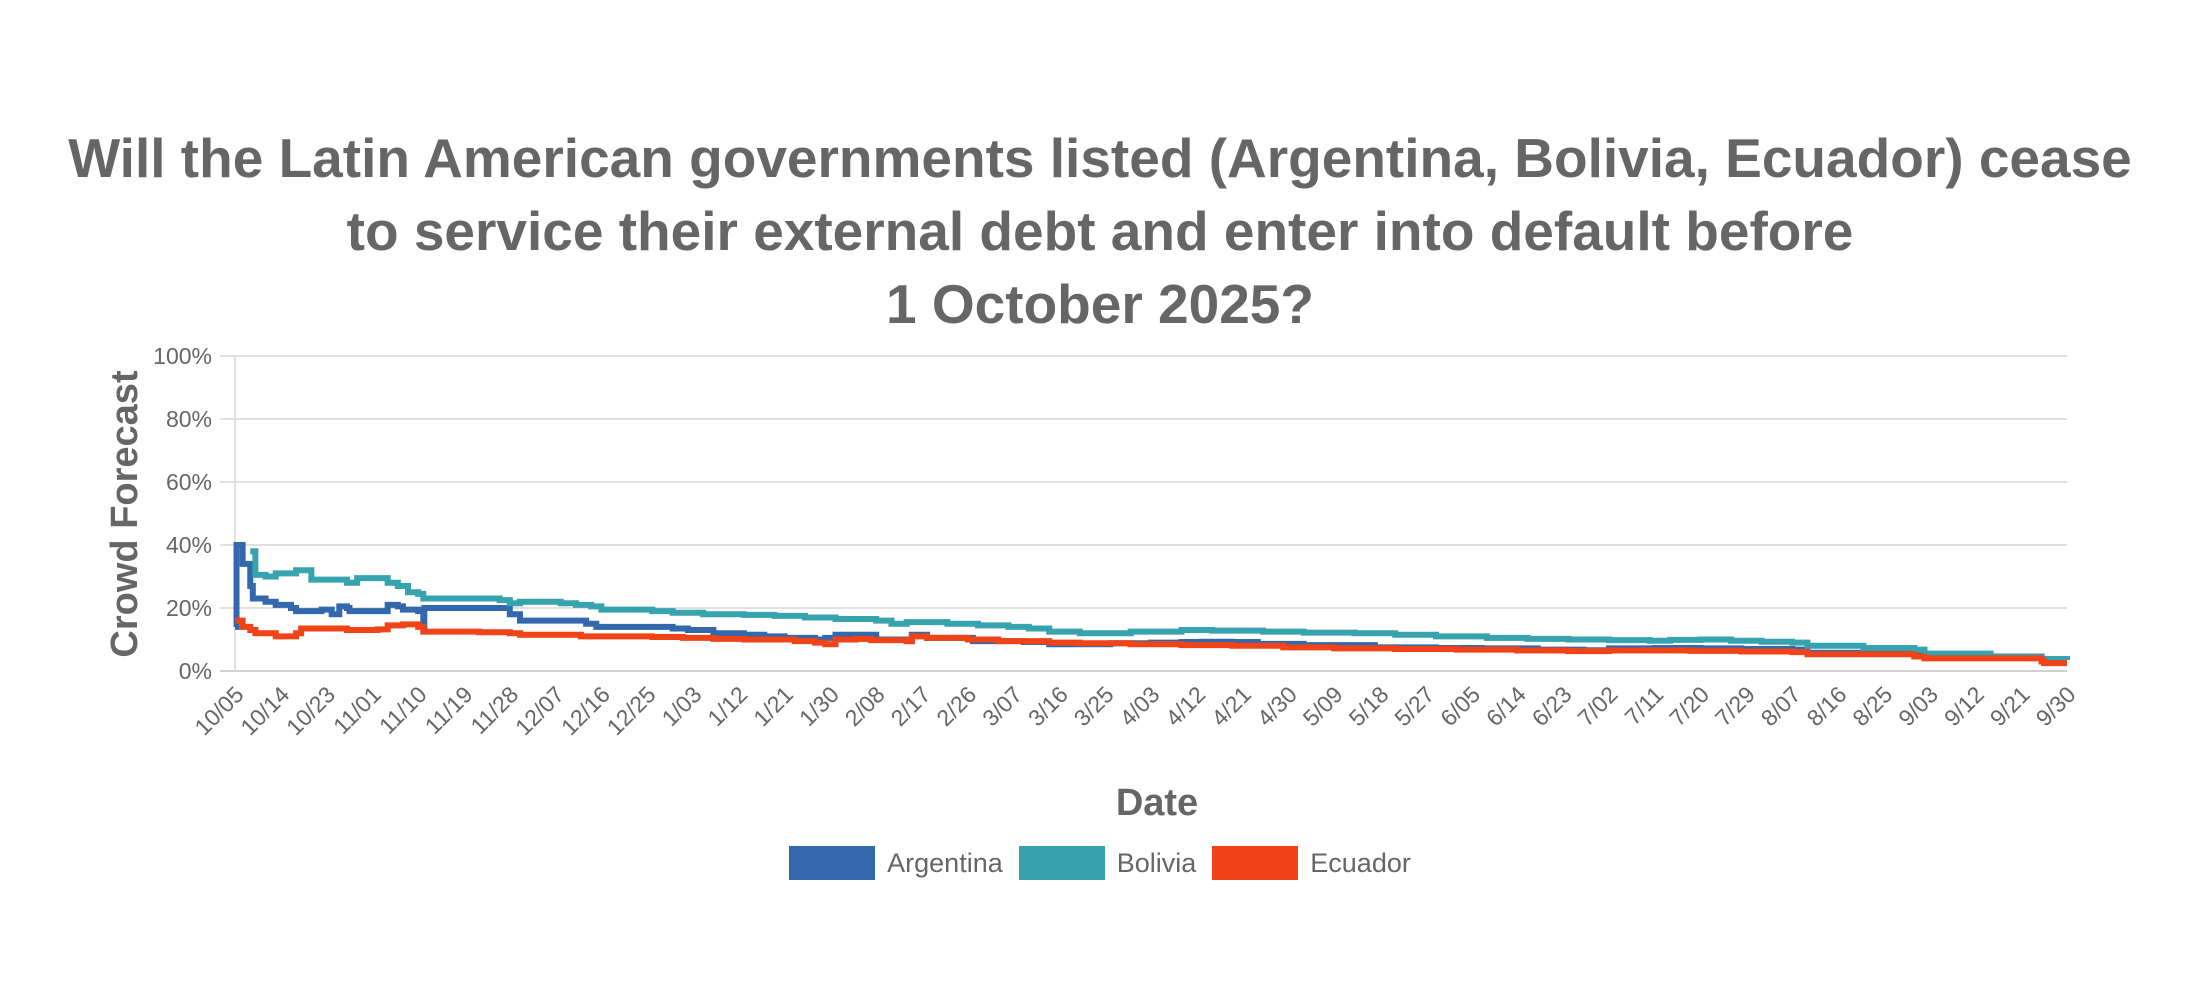 This screenshot has width=2200, height=1000. Describe the element at coordinates (956, 706) in the screenshot. I see `x-tick-label: 2/26` at that location.